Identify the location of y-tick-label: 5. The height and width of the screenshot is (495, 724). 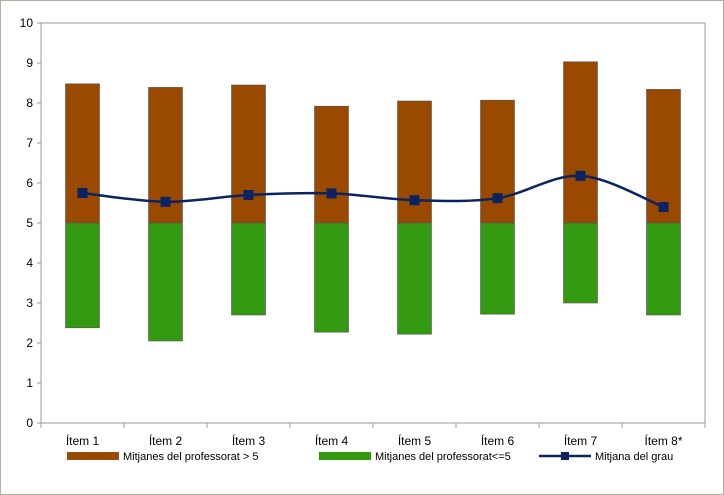
(29, 223).